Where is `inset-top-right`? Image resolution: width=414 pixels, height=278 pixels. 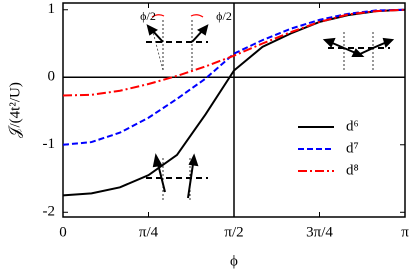 inset-top-right is located at coordinates (358, 52).